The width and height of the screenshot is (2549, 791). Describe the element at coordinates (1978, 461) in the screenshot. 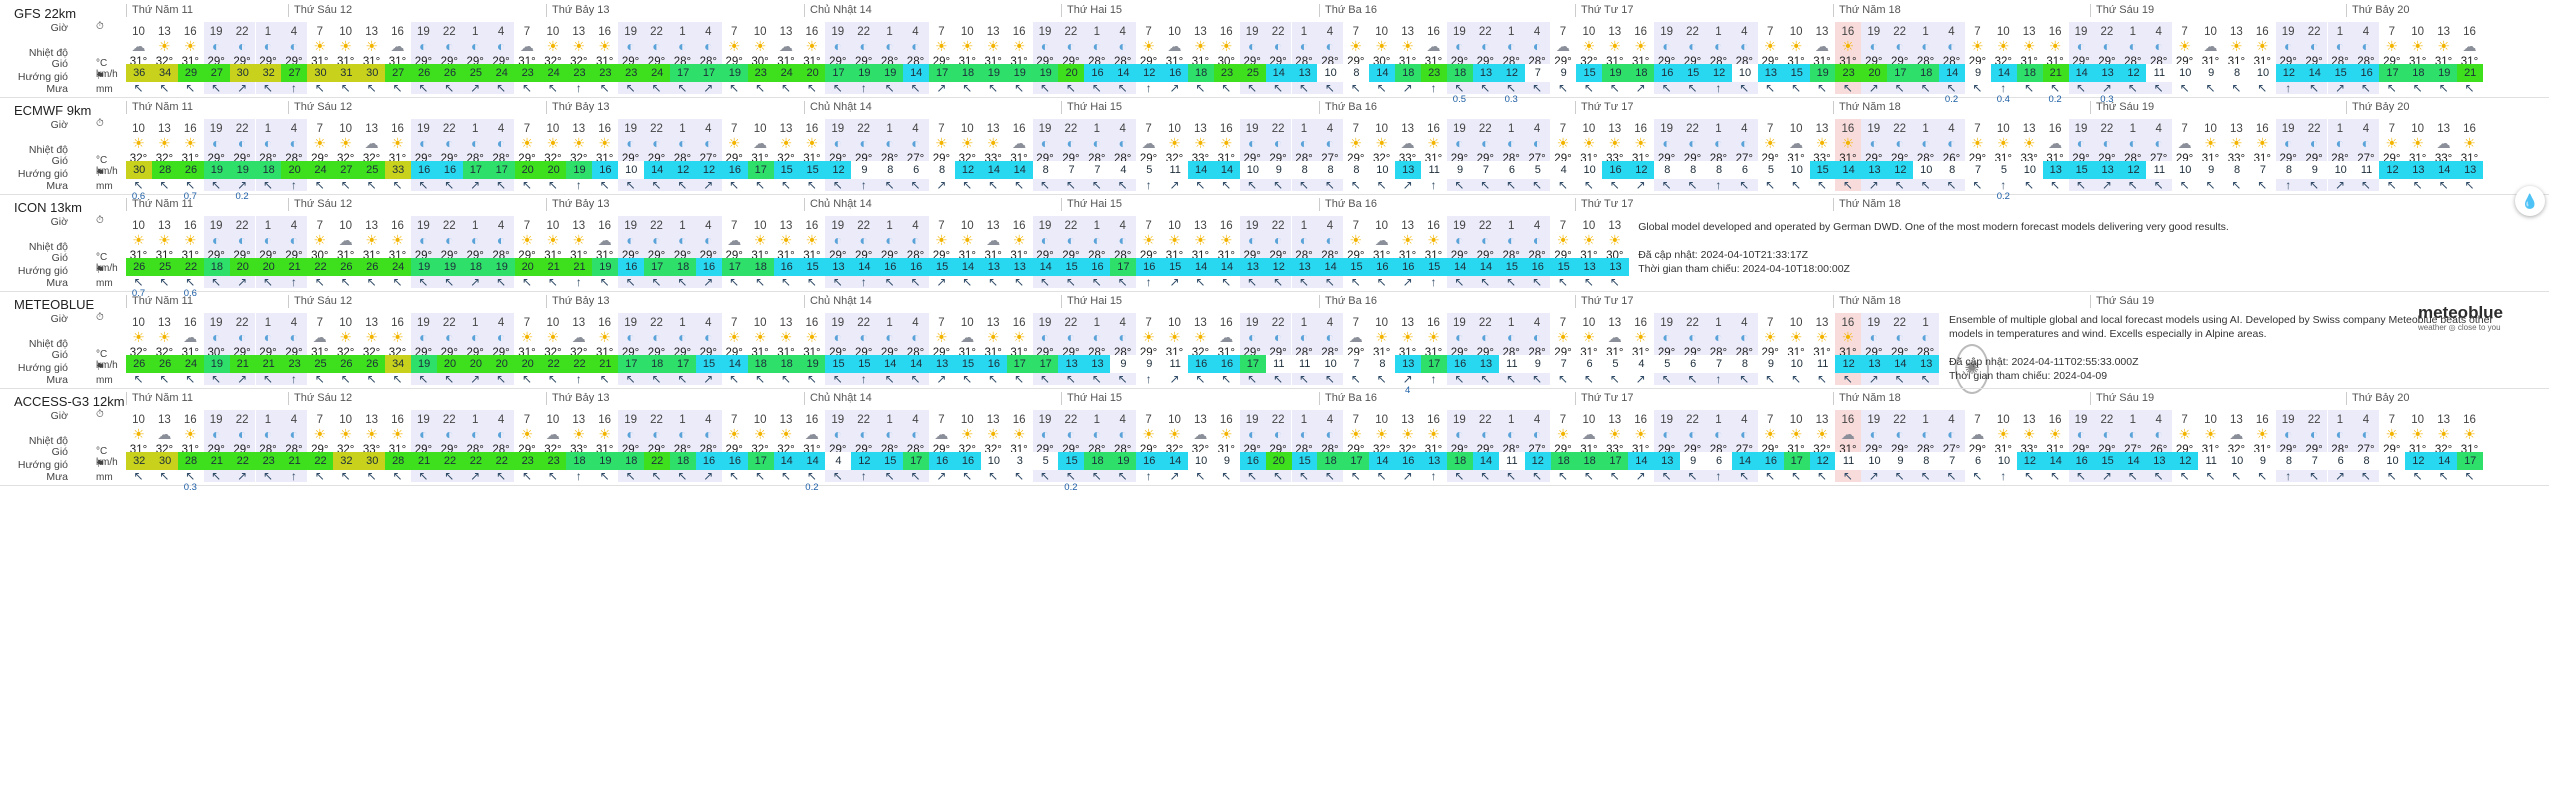

I see `wind-speed-cell: 6` at that location.